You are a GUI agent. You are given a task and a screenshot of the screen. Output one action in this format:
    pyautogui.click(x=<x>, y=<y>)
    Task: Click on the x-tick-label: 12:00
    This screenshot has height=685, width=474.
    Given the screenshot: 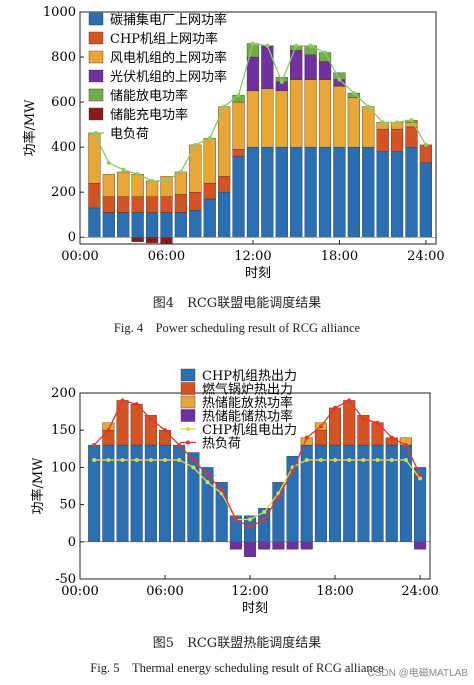 What is the action you would take?
    pyautogui.click(x=249, y=591)
    